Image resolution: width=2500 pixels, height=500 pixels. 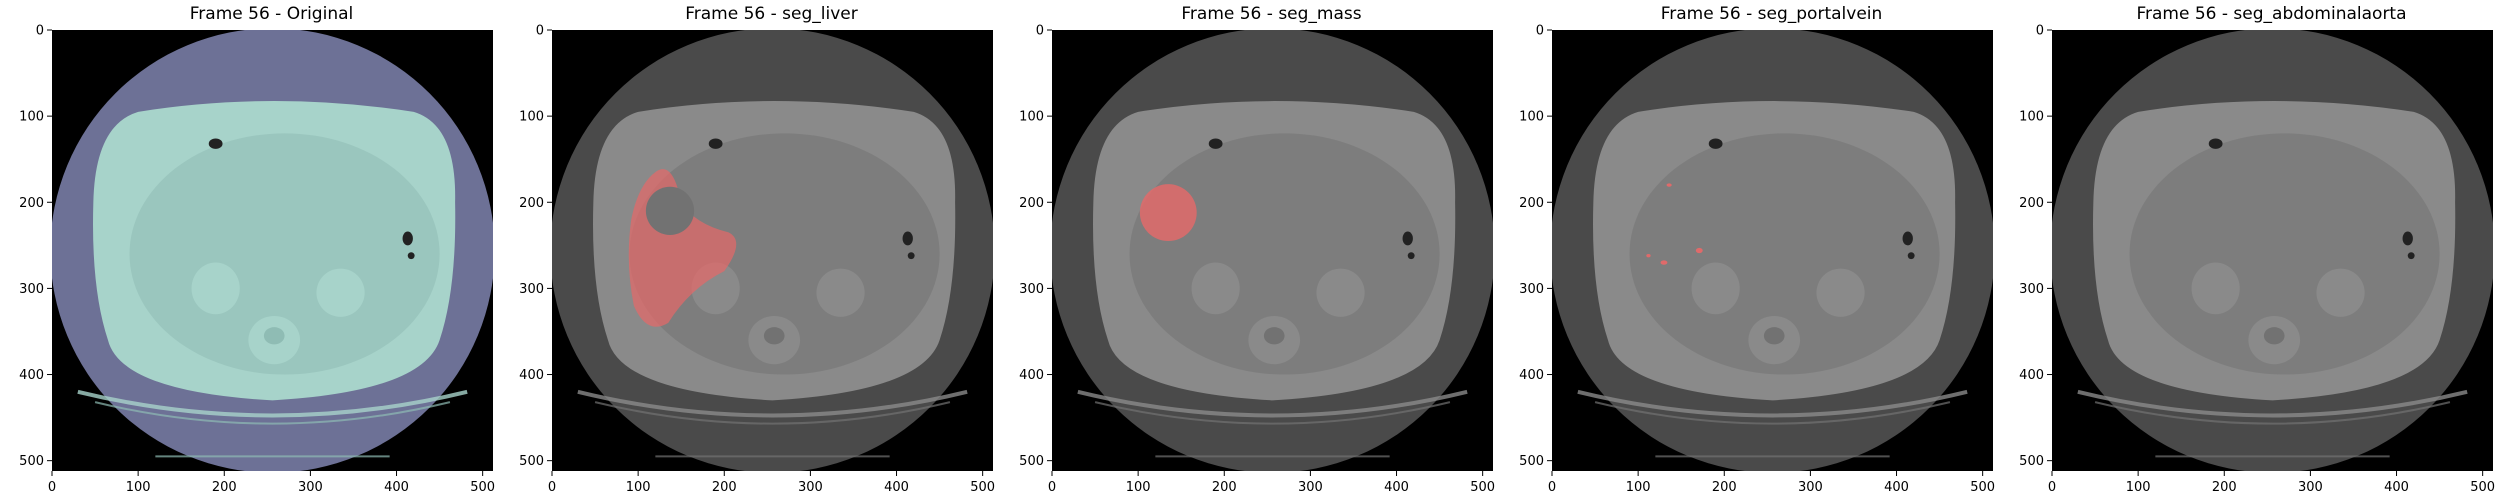 What do you see at coordinates (1168, 213) in the screenshot?
I see `mass-segmentation` at bounding box center [1168, 213].